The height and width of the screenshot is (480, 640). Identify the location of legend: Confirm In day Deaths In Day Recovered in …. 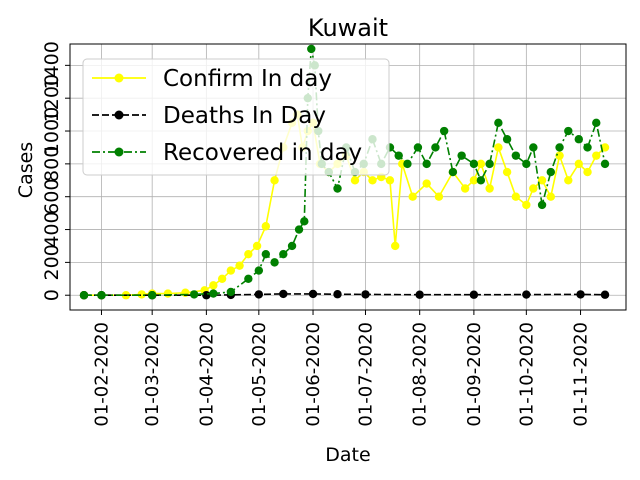
(236, 117).